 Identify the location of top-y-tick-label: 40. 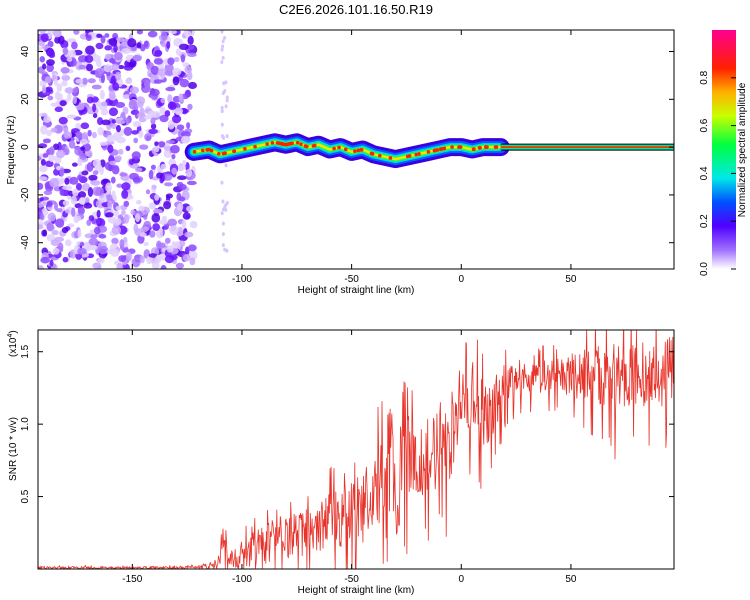
(25, 52).